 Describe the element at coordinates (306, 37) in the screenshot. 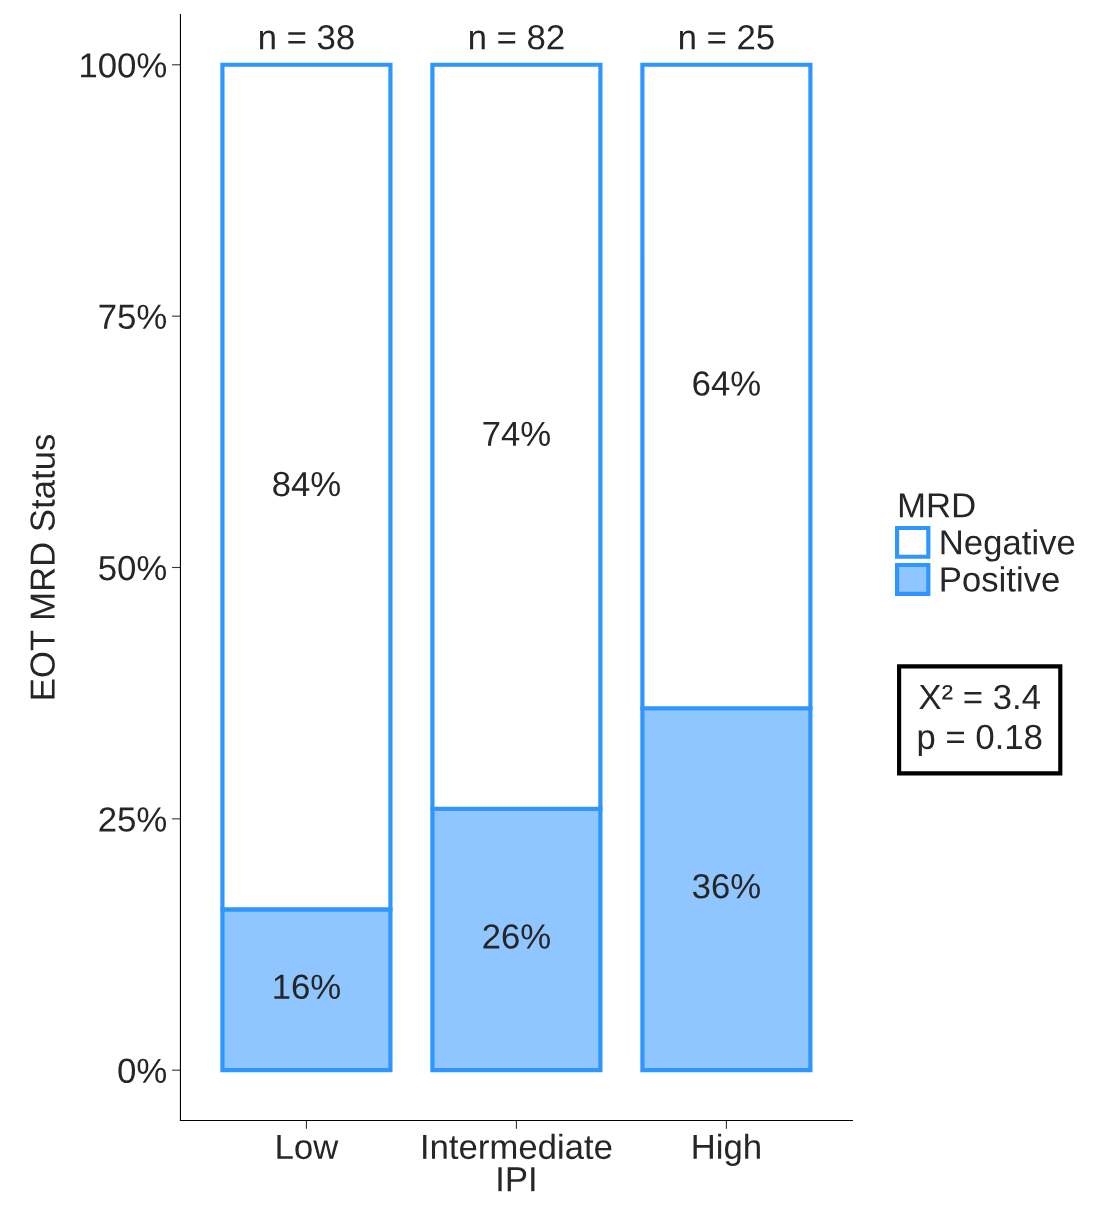

I see `annotation: n = 38` at that location.